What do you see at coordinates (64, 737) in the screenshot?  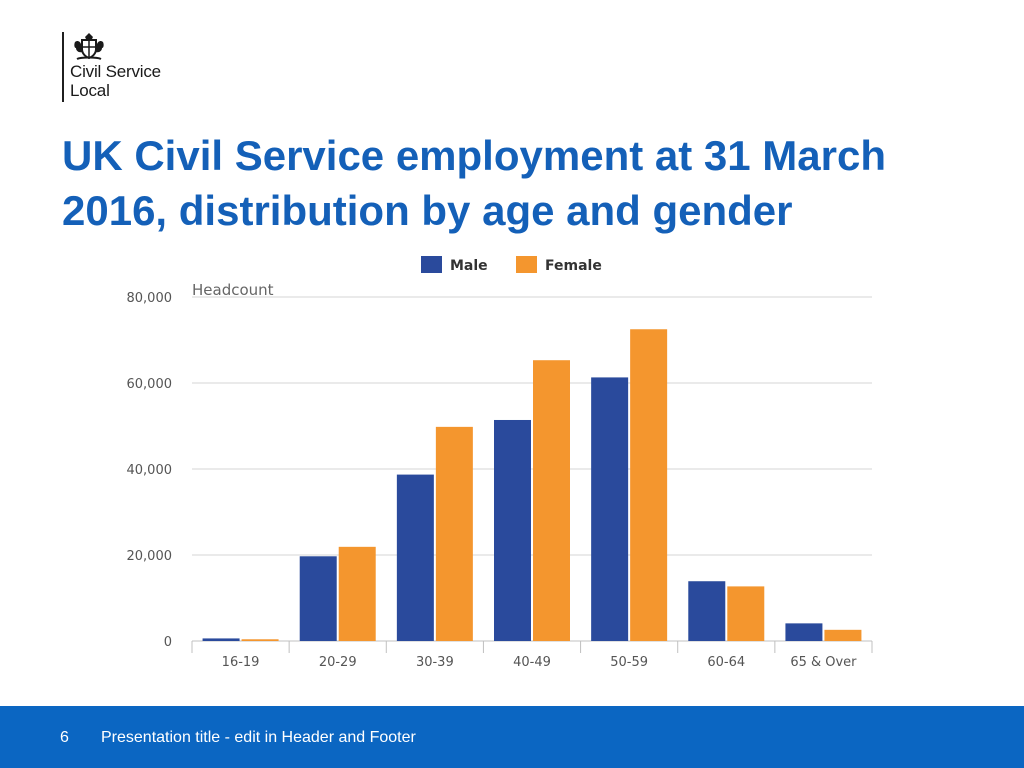 I see `slide-number: 6` at bounding box center [64, 737].